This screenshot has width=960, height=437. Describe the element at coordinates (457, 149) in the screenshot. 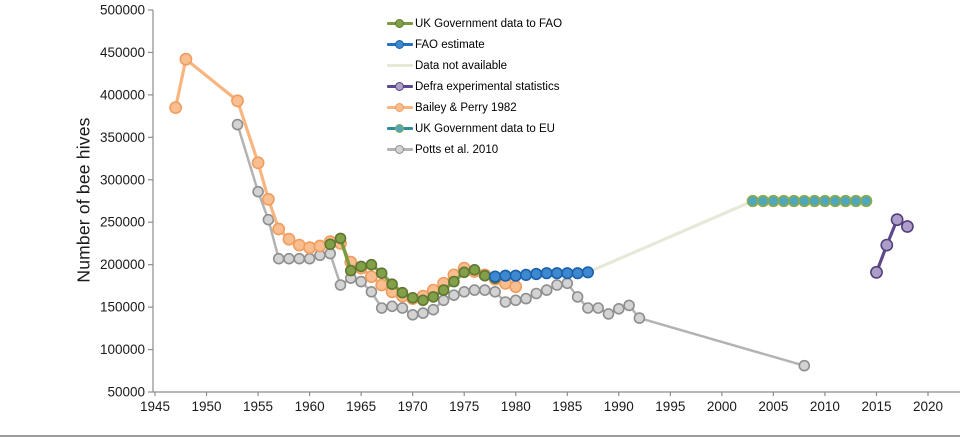

I see `legend-label: Potts et al. 2010` at that location.